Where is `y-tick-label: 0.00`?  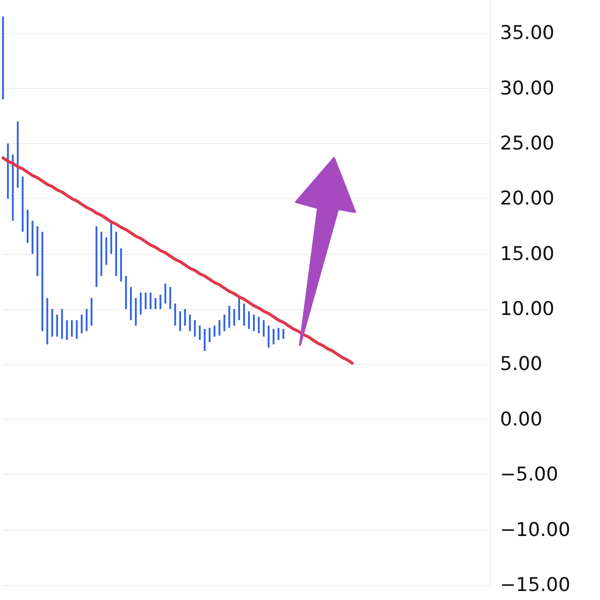 y-tick-label: 0.00 is located at coordinates (521, 419).